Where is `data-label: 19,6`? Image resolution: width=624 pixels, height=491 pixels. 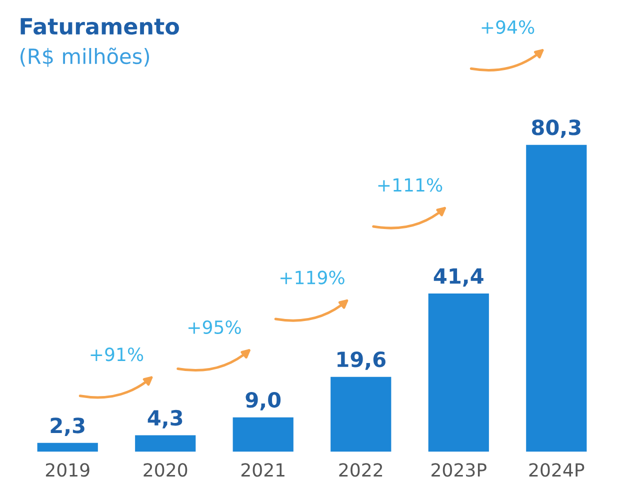
data-label: 19,6 is located at coordinates (362, 360).